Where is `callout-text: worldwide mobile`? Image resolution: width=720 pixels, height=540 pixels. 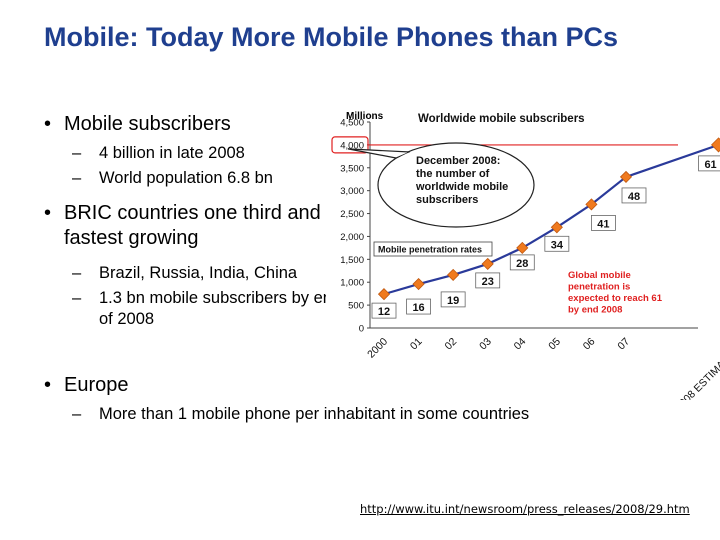
callout-text: worldwide mobile is located at coordinates (461, 187).